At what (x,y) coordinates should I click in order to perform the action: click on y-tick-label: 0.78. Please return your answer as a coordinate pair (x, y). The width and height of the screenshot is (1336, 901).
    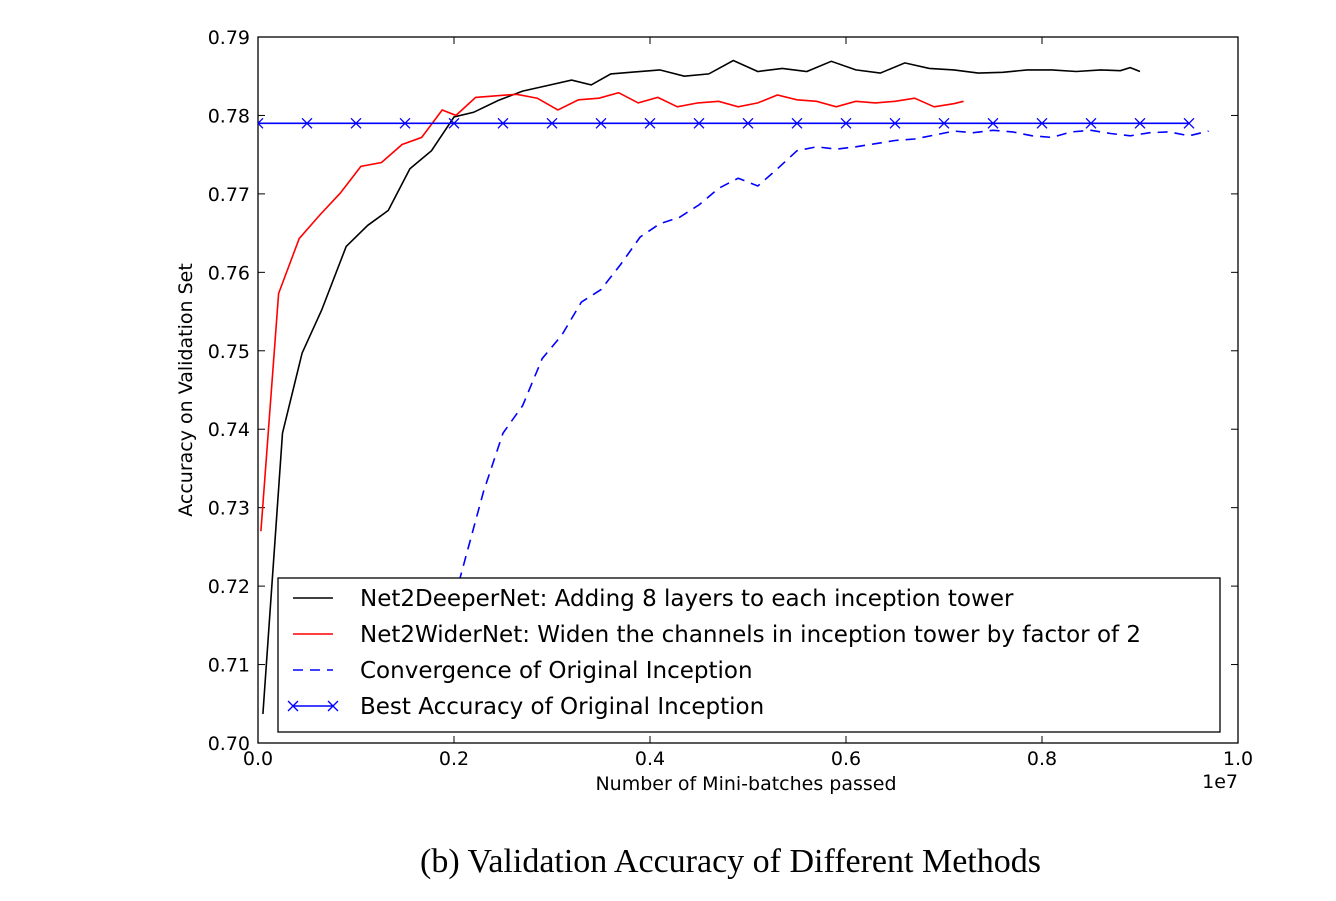
    Looking at the image, I should click on (229, 116).